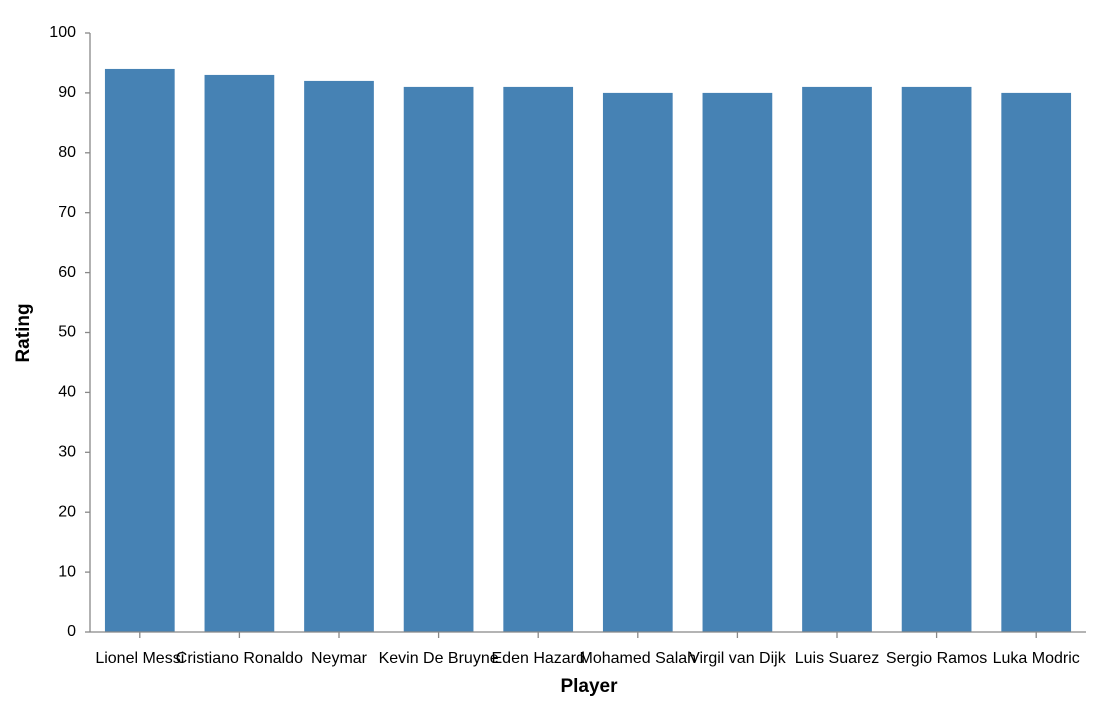  Describe the element at coordinates (23, 332) in the screenshot. I see `y-axis-title: Rating` at that location.